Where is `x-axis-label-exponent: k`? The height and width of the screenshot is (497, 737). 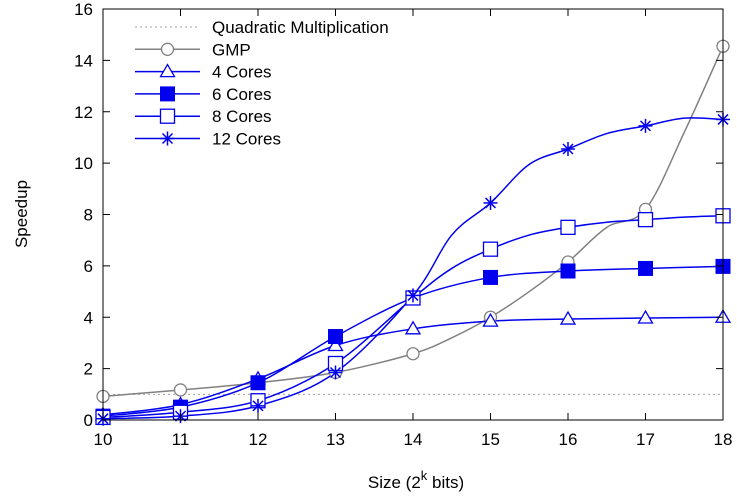
x-axis-label-exponent: k is located at coordinates (424, 475).